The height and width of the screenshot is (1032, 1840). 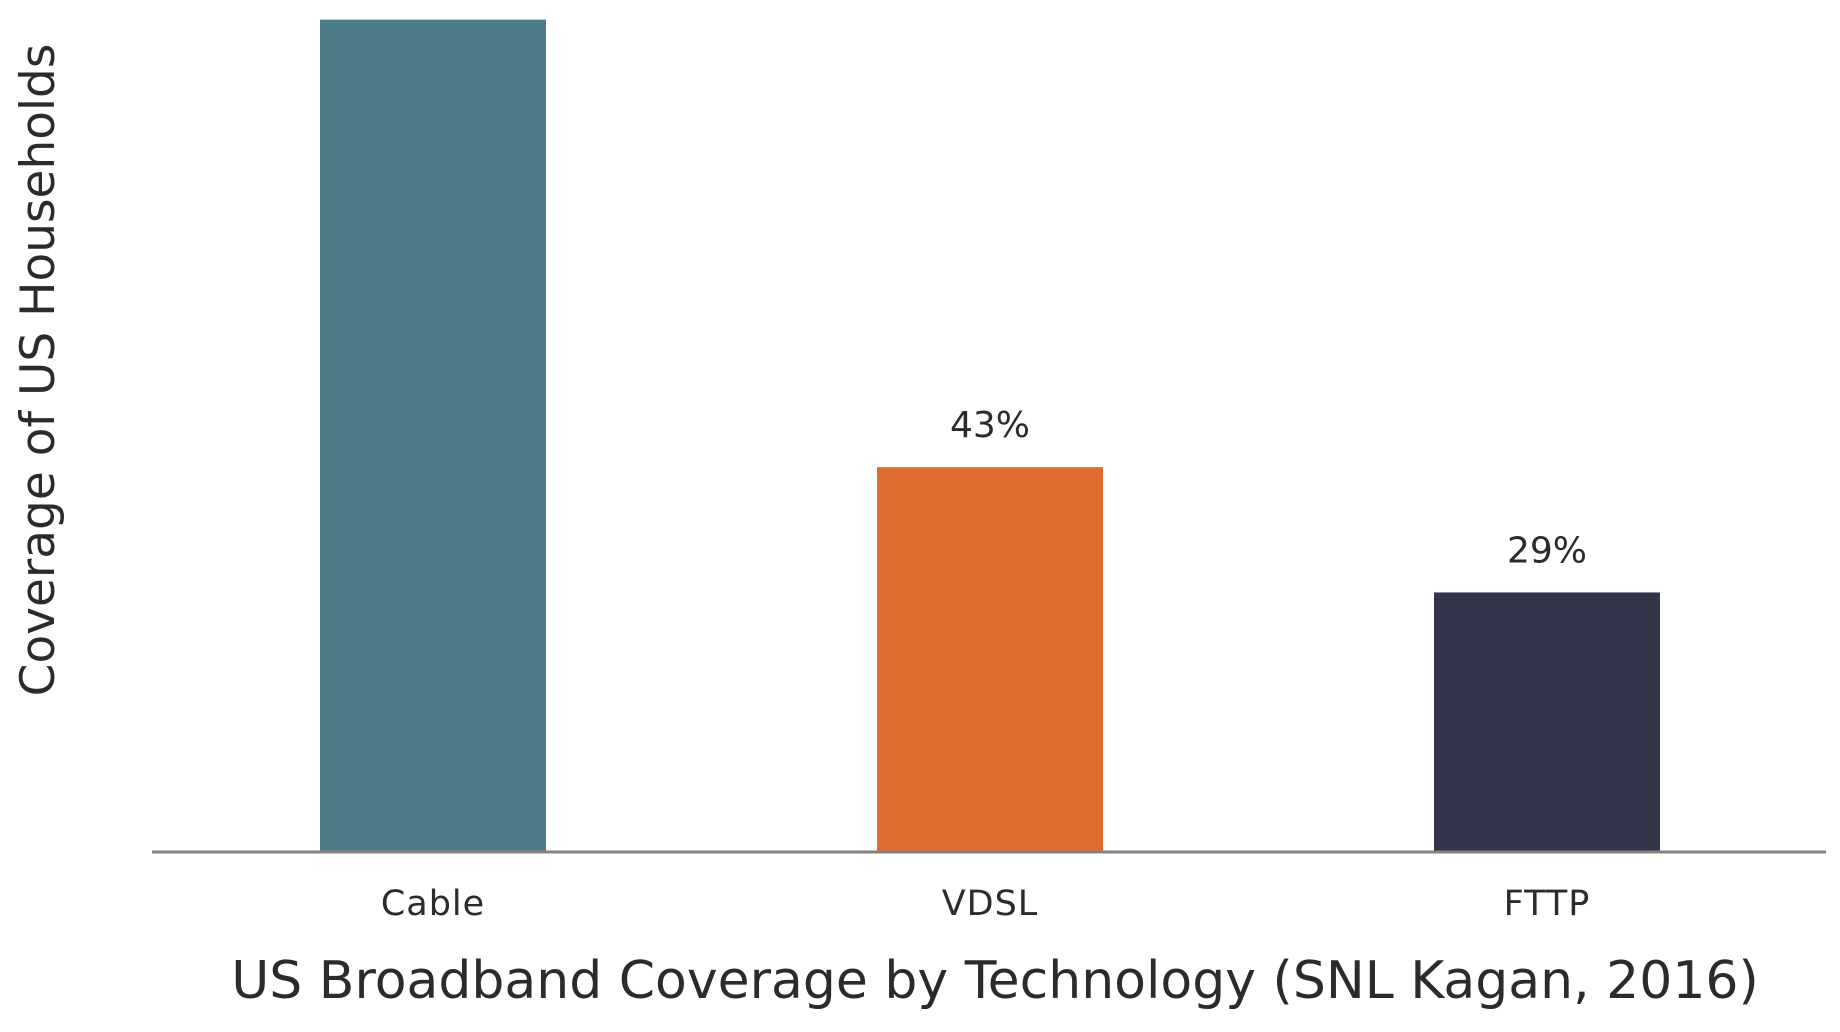 I want to click on x-tick-labels-group: Cable VDSL FTTP, so click(x=986, y=904).